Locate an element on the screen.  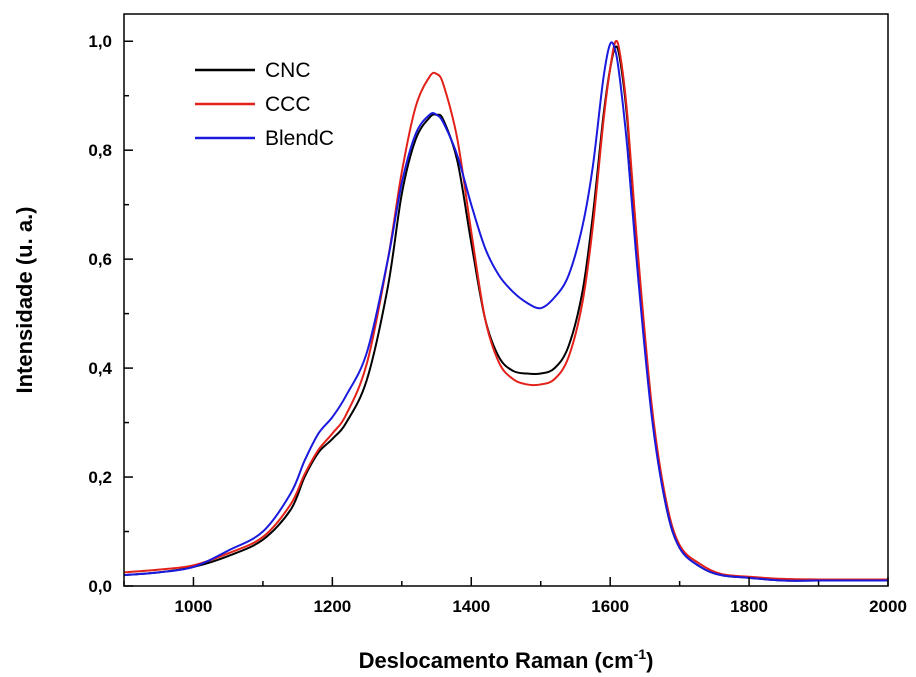
y-tick-label: 1,0 is located at coordinates (100, 41).